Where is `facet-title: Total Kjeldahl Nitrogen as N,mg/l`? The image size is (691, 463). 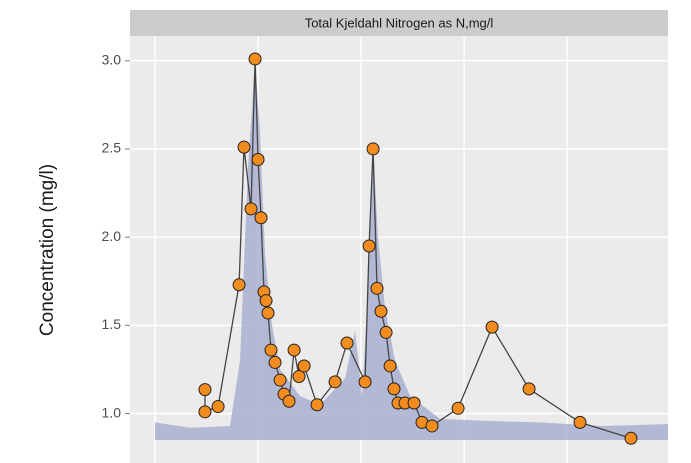
facet-title: Total Kjeldahl Nitrogen as N,mg/l is located at coordinates (399, 22).